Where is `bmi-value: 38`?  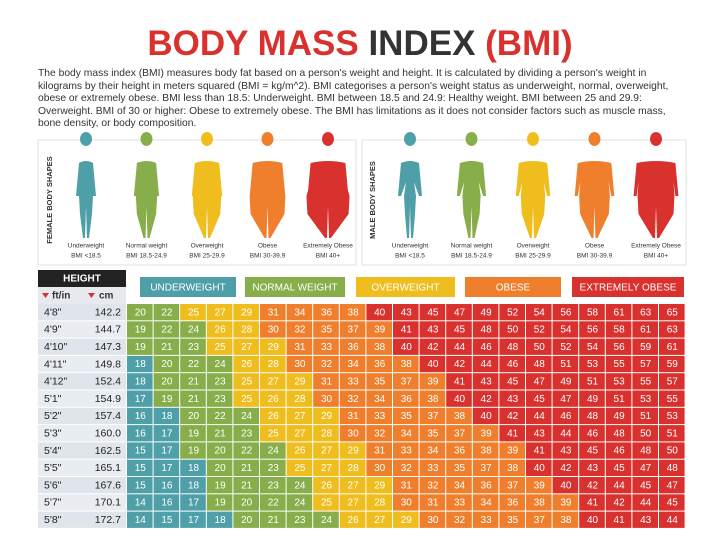
bmi-value: 38 is located at coordinates (566, 520).